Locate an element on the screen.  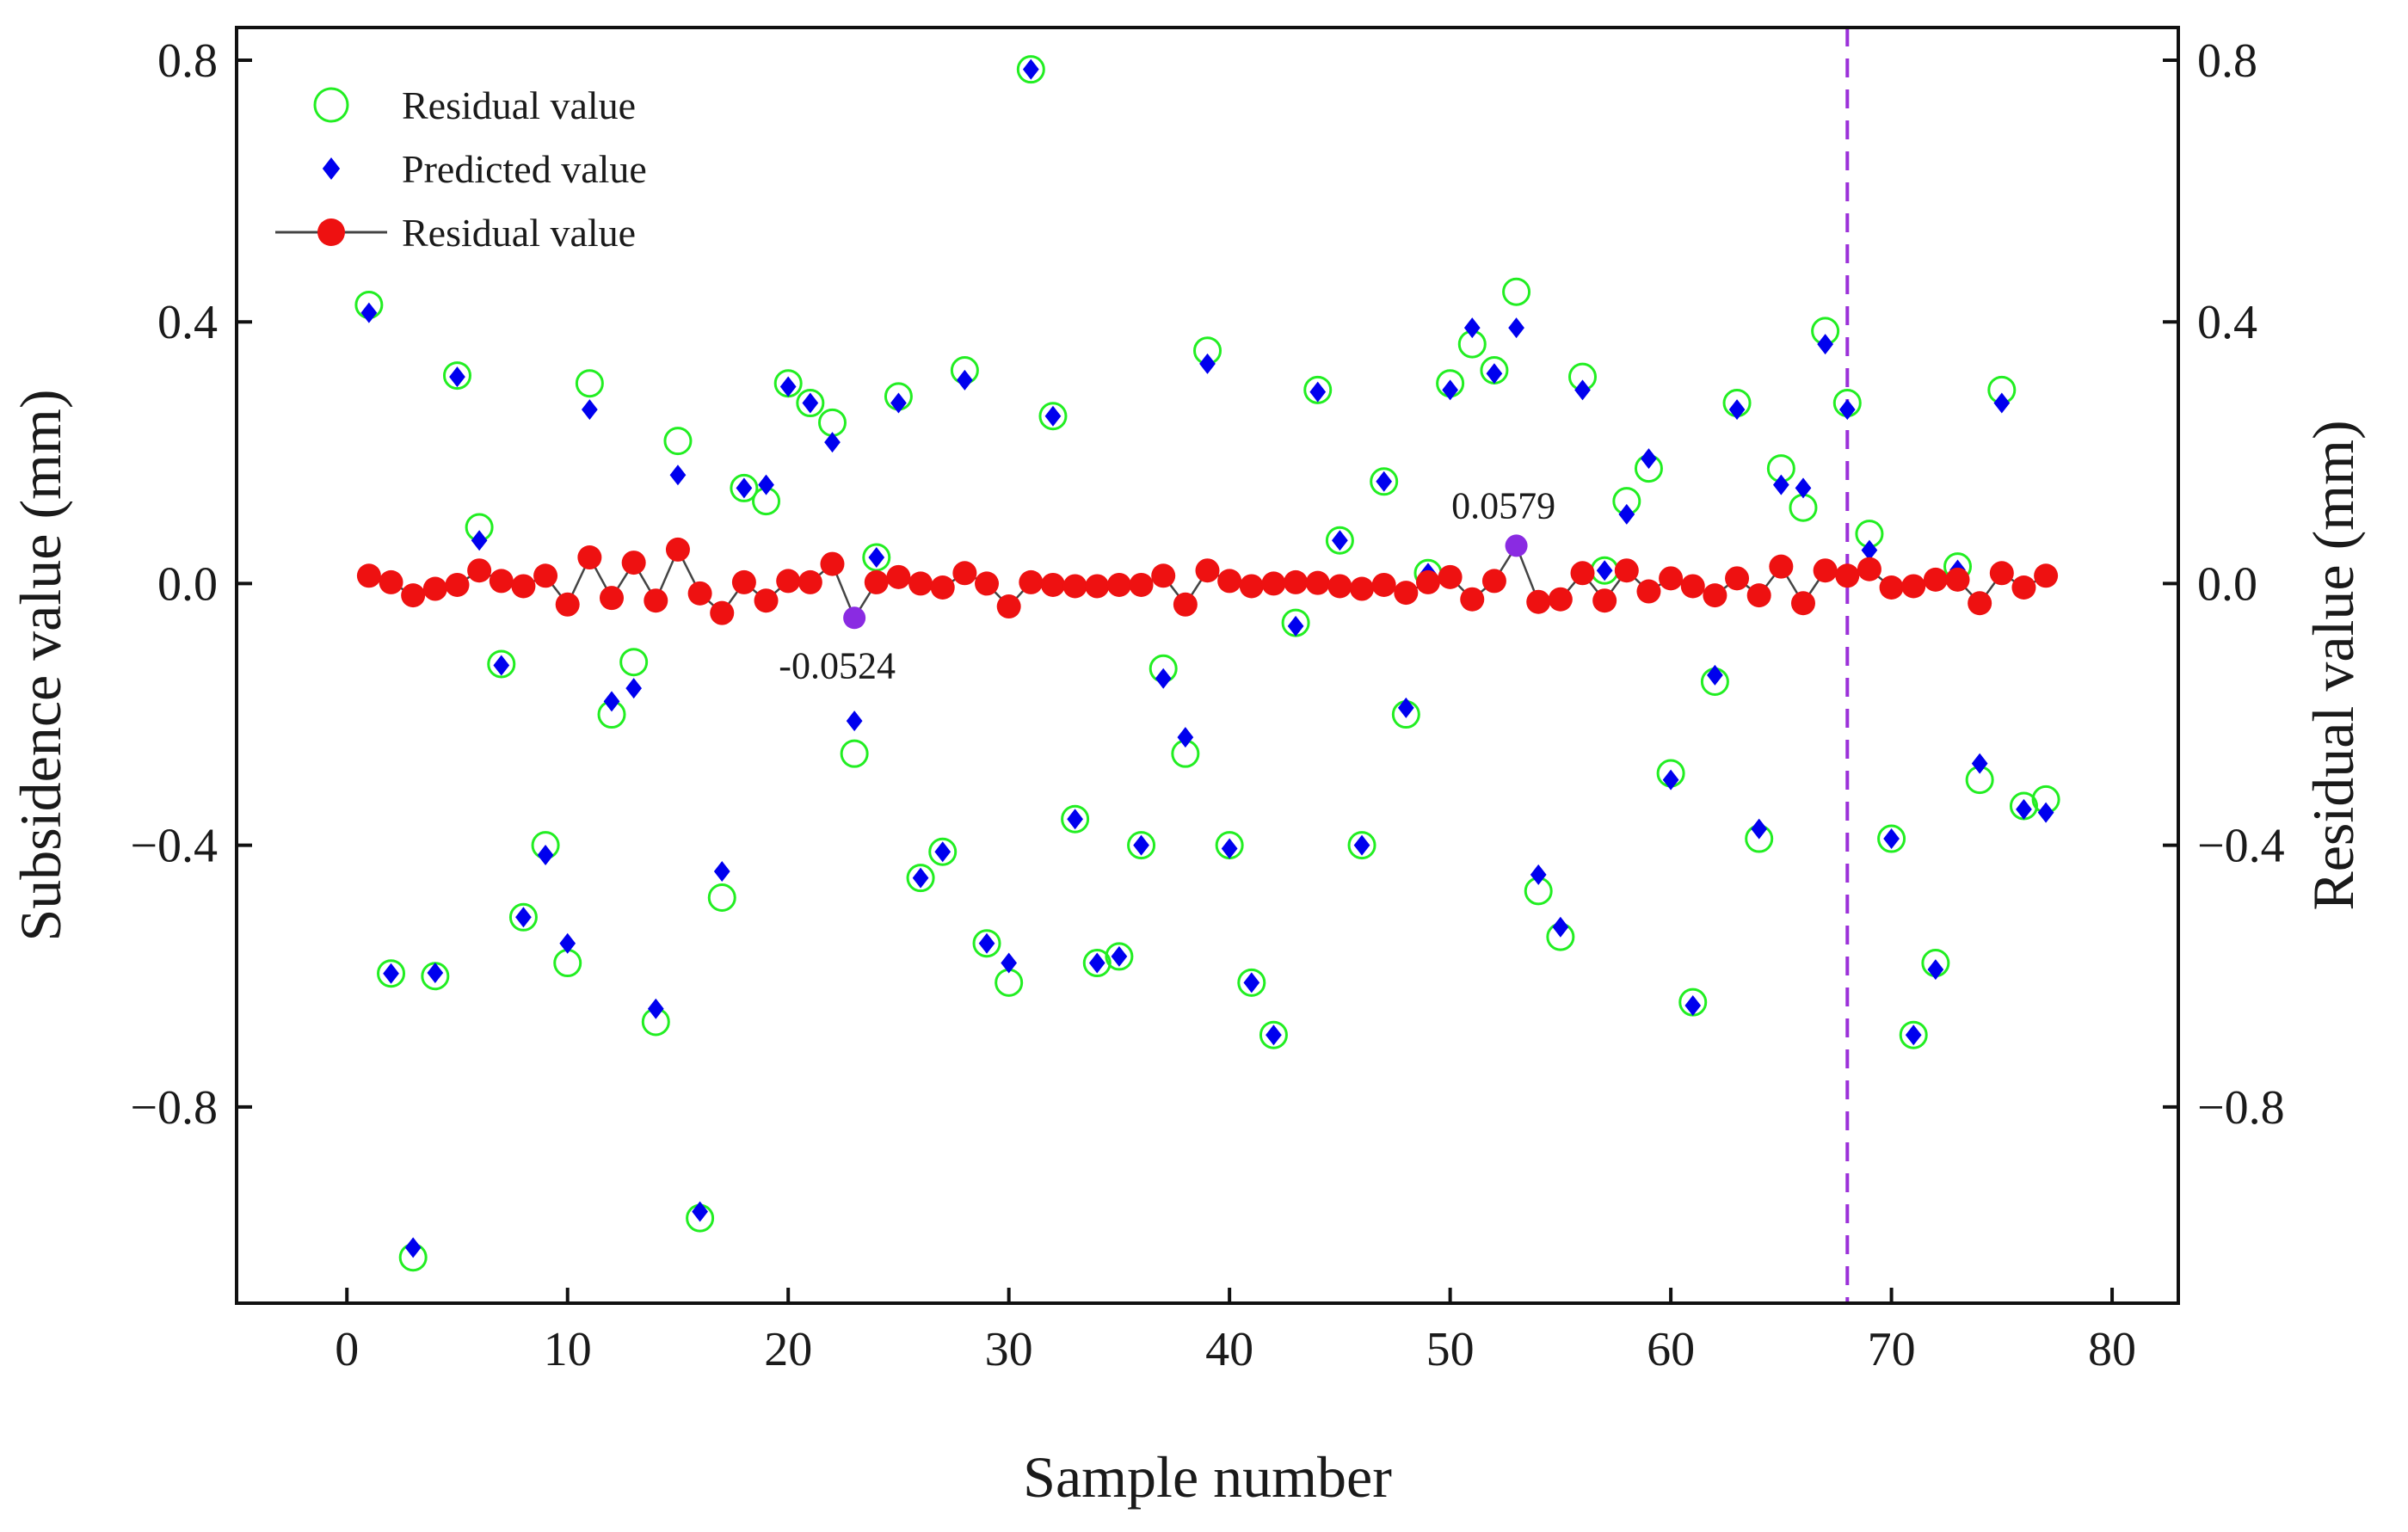
x-tick-label: 50 is located at coordinates (1450, 1349).